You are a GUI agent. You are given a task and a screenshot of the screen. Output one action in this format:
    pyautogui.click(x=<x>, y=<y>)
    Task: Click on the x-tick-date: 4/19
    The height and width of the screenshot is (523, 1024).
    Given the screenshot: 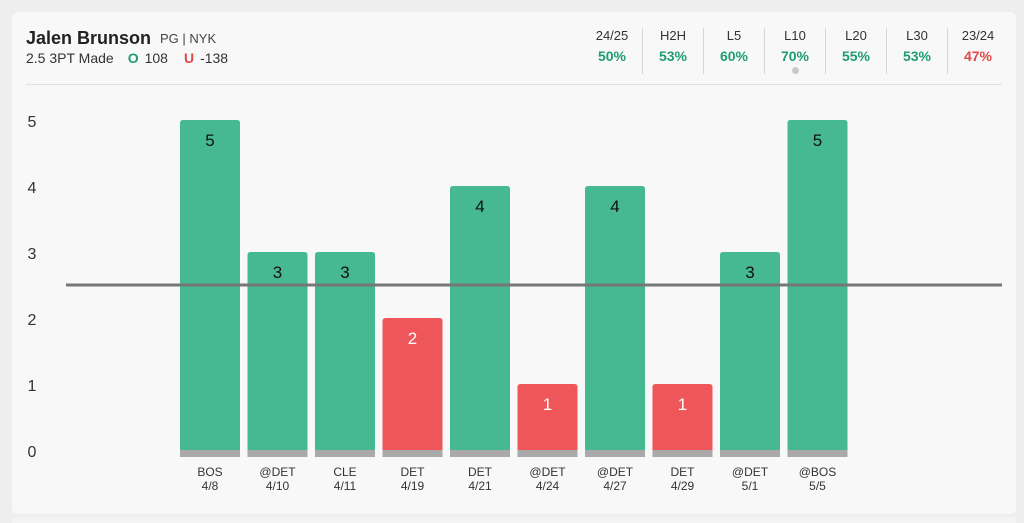 What is the action you would take?
    pyautogui.click(x=413, y=486)
    